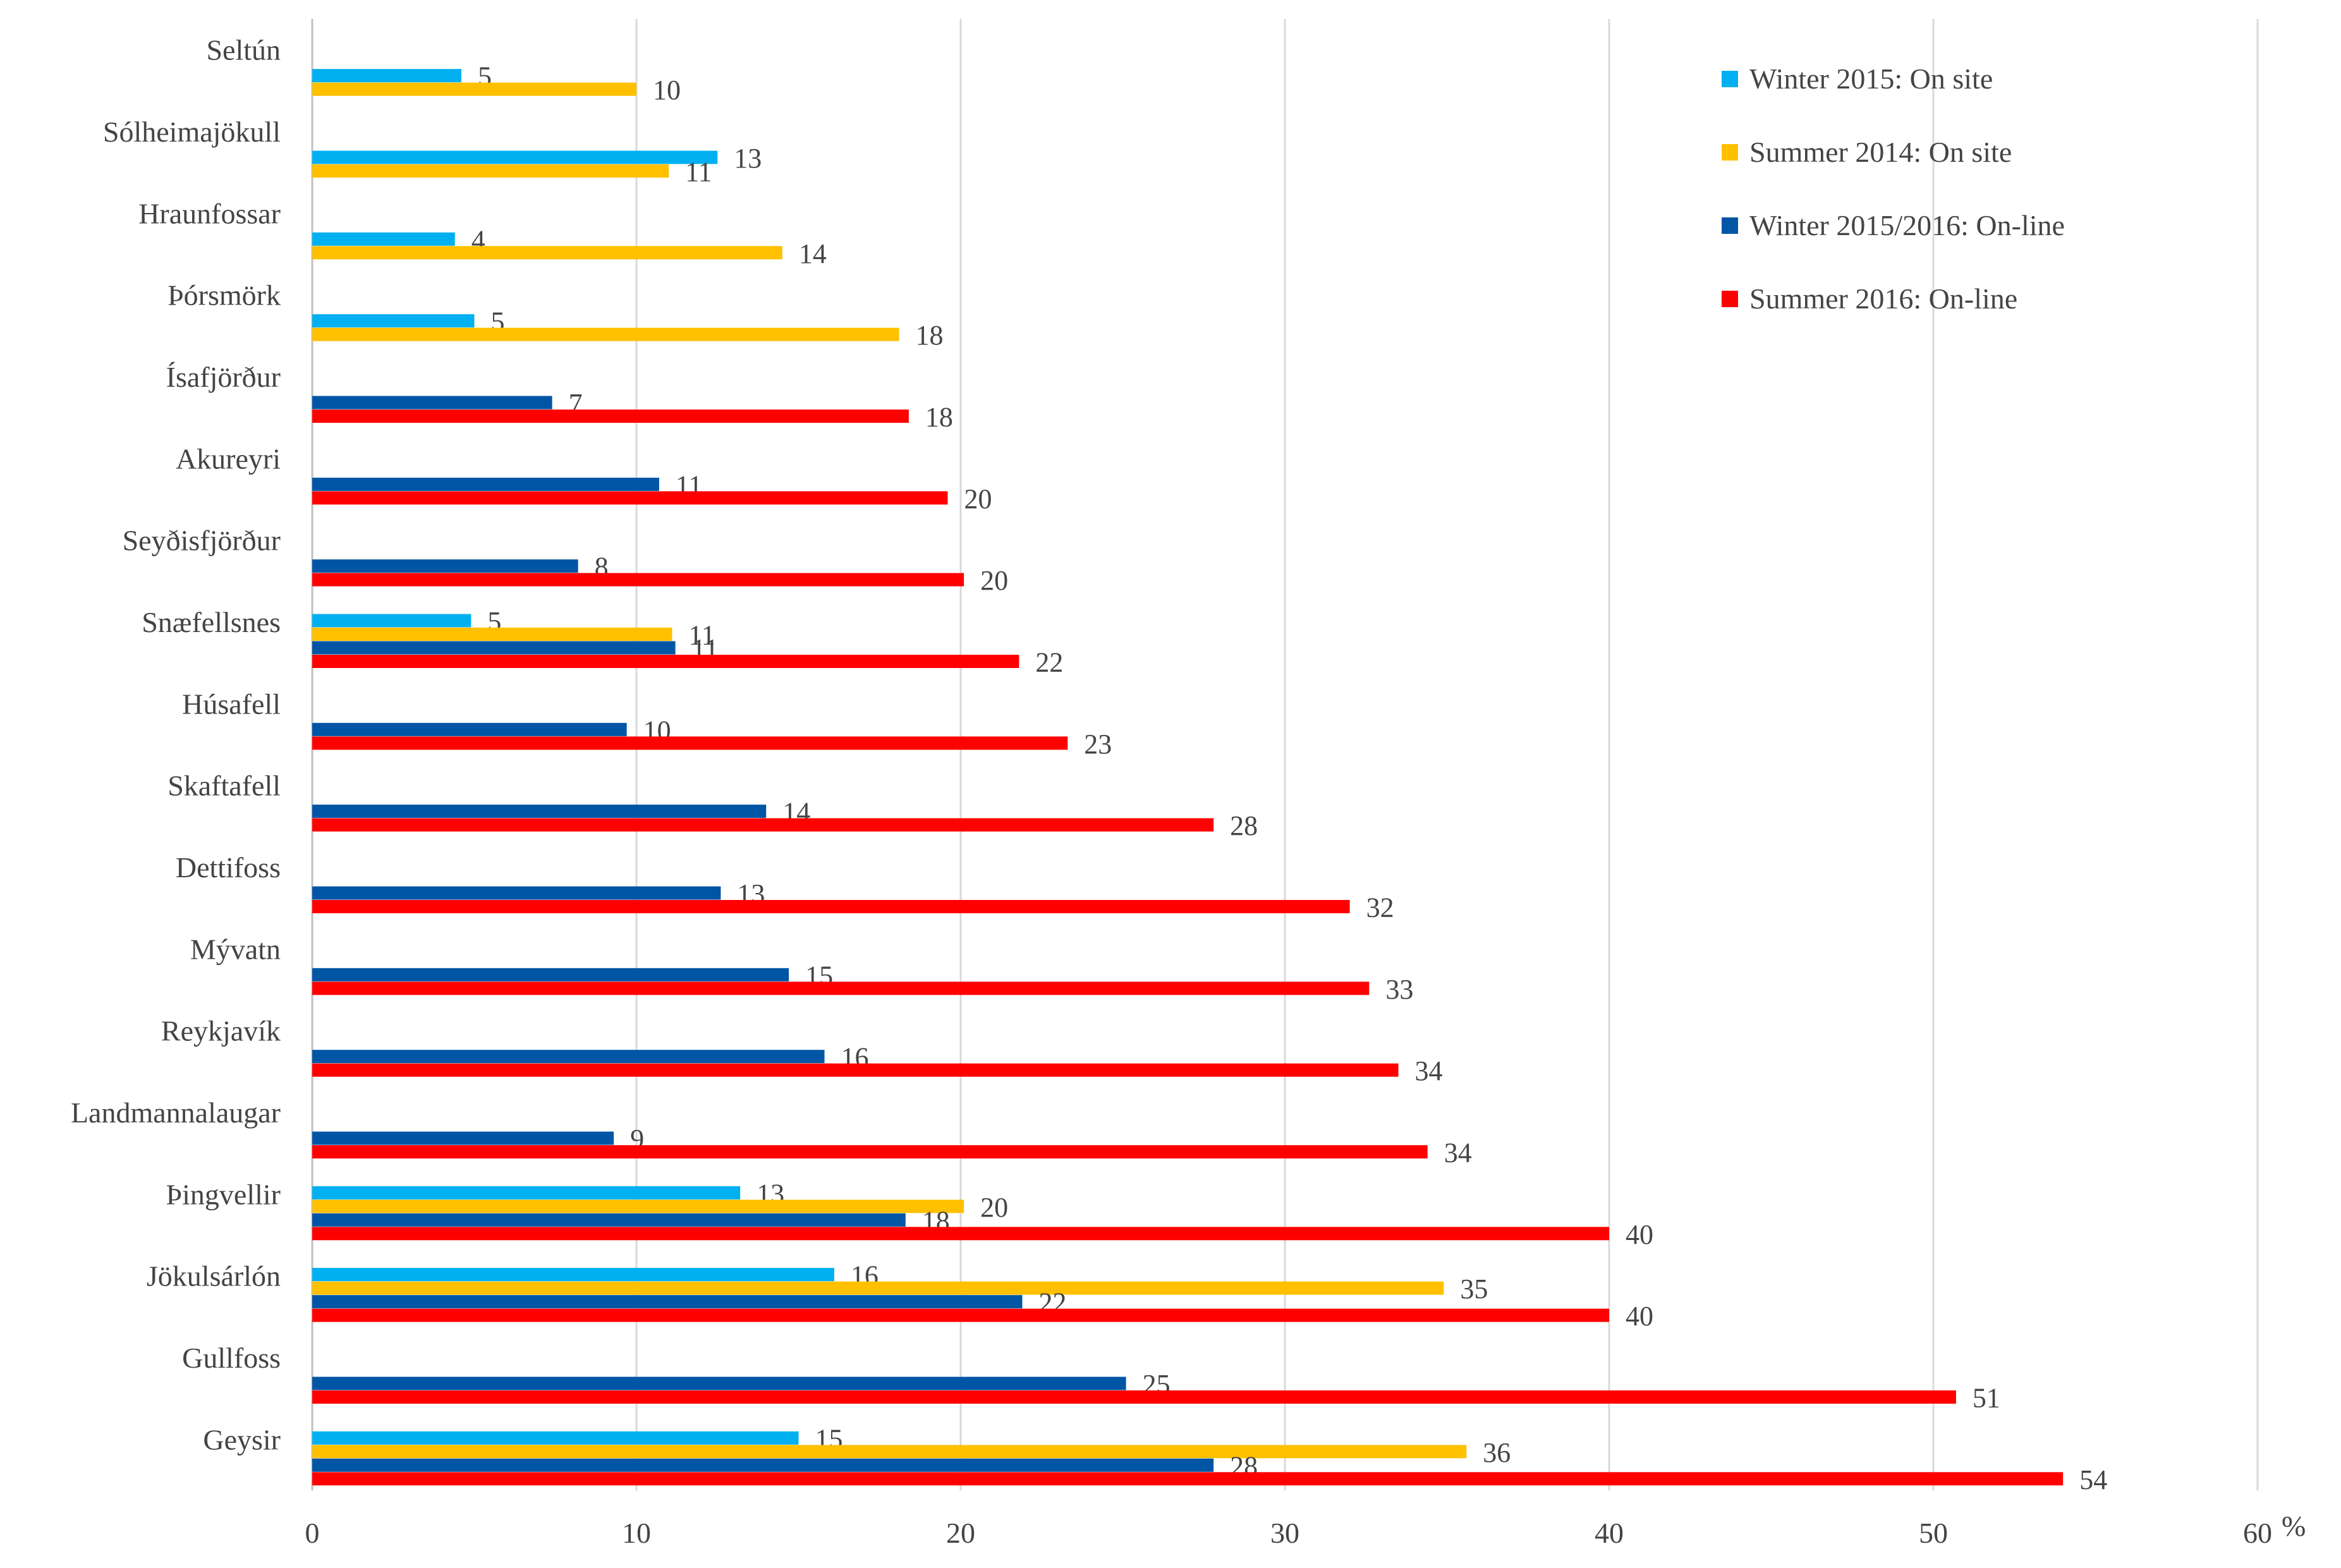 Image resolution: width=2341 pixels, height=1568 pixels. Describe the element at coordinates (1244, 825) in the screenshot. I see `data-label: 28` at that location.